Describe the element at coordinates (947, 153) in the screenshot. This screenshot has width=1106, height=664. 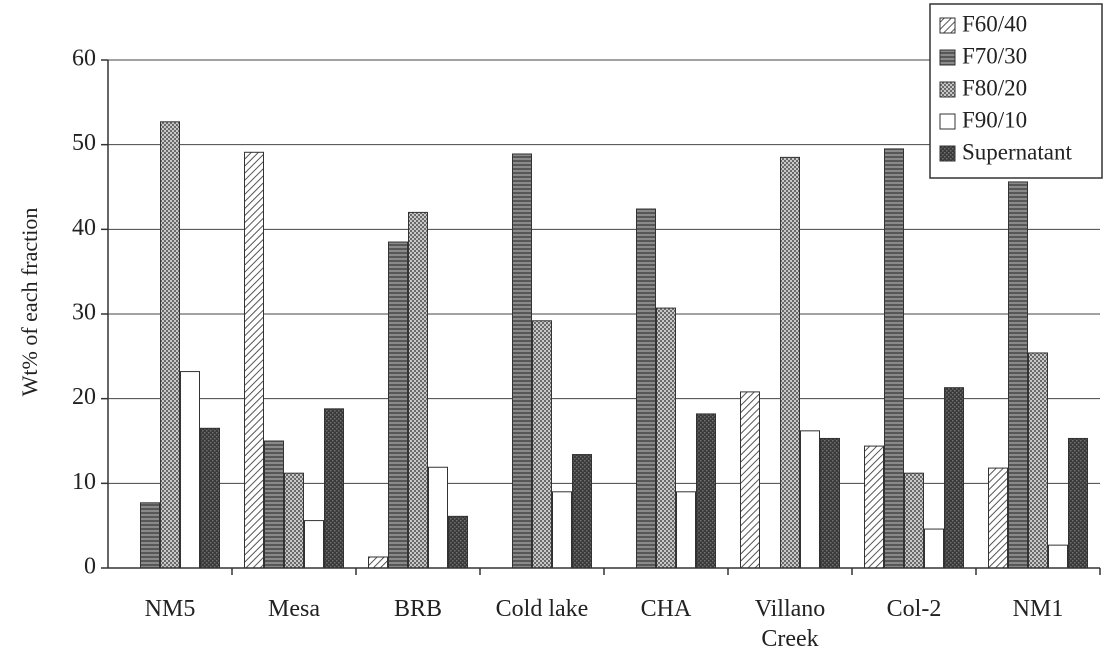
I see `legend-swatch-supernatant` at that location.